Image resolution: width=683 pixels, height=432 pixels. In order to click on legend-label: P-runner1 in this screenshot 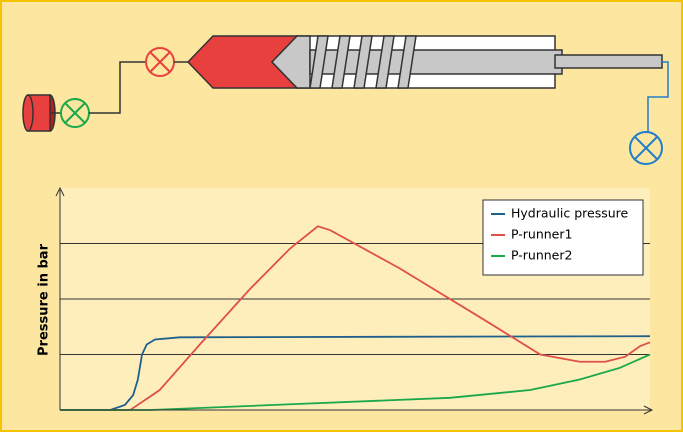, I will do `click(541, 234)`.